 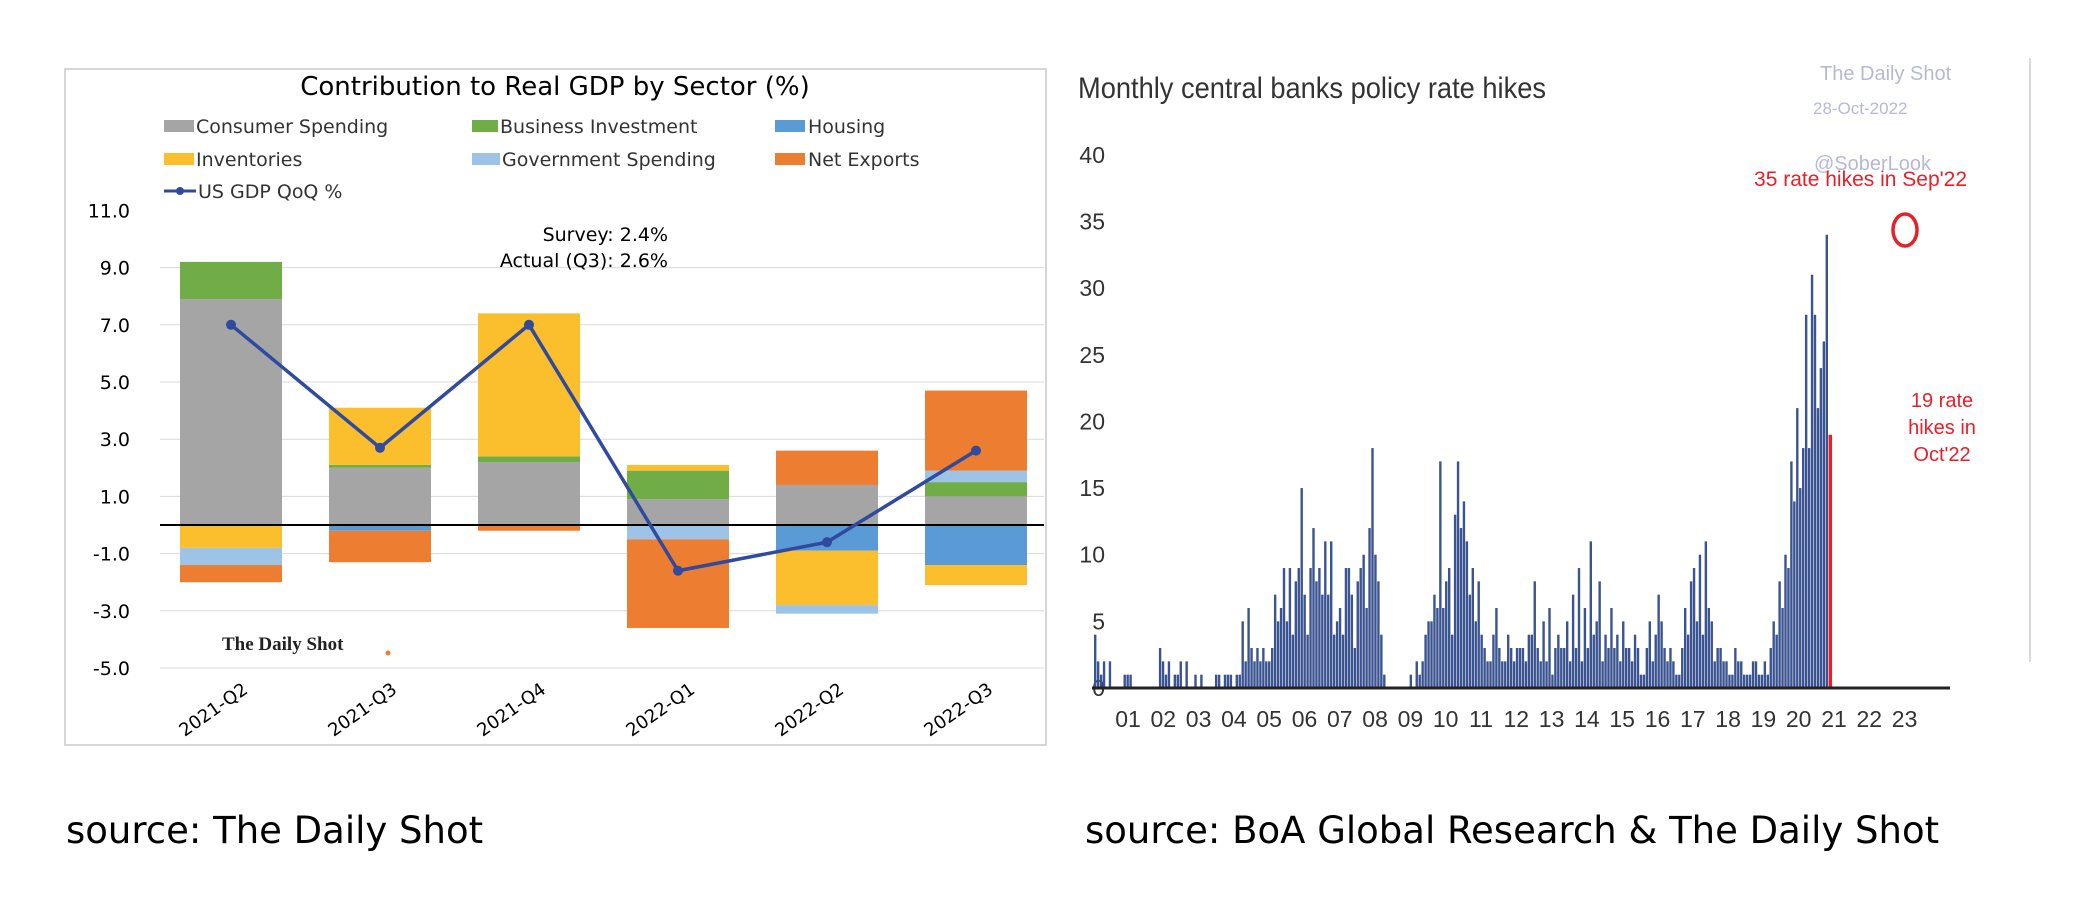 I want to click on legend-swatch-inventories, so click(x=179, y=159).